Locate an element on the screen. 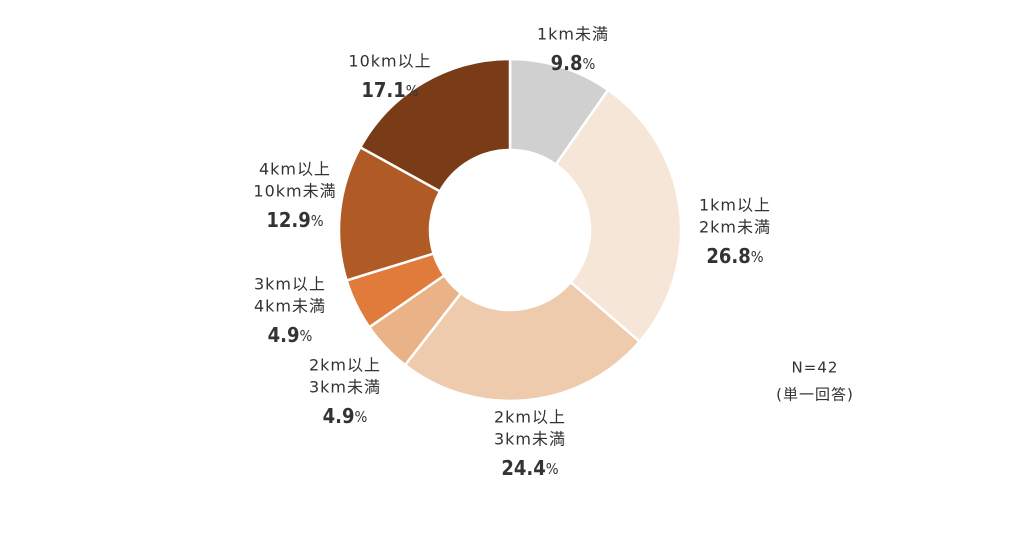  category-label: 3km以上 is located at coordinates (290, 284).